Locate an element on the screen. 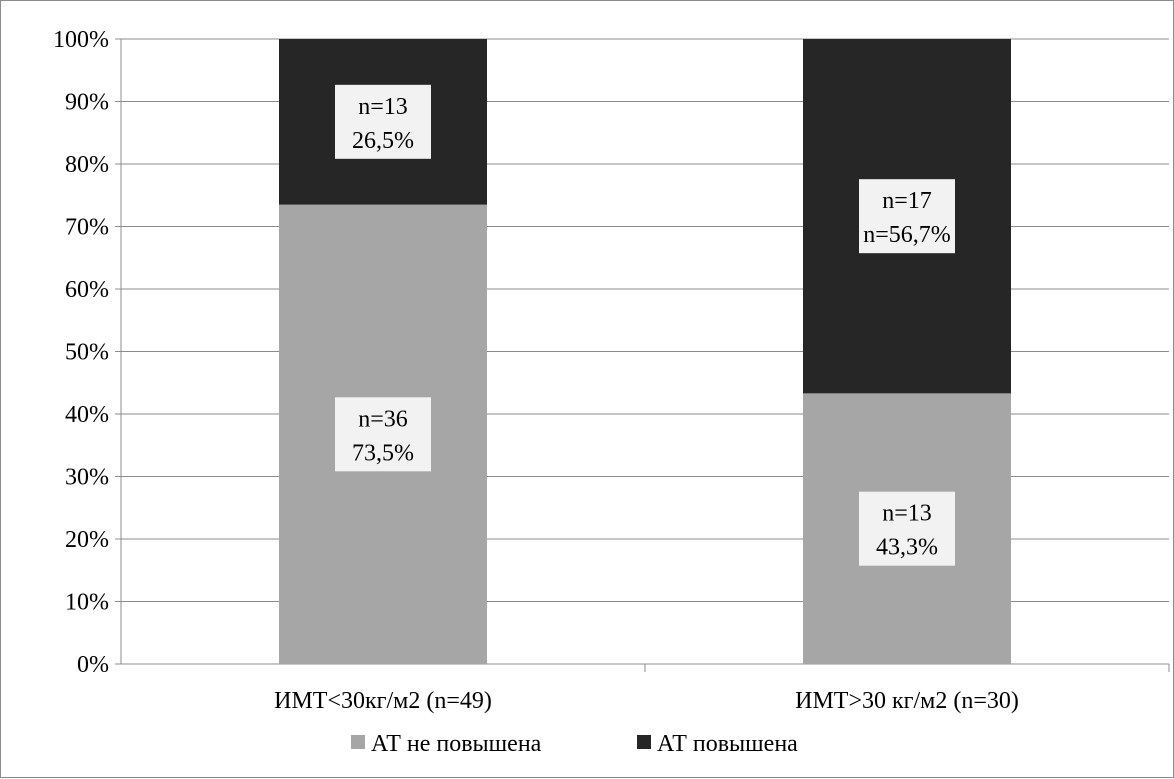  y-tick-label: 70% is located at coordinates (87, 228).